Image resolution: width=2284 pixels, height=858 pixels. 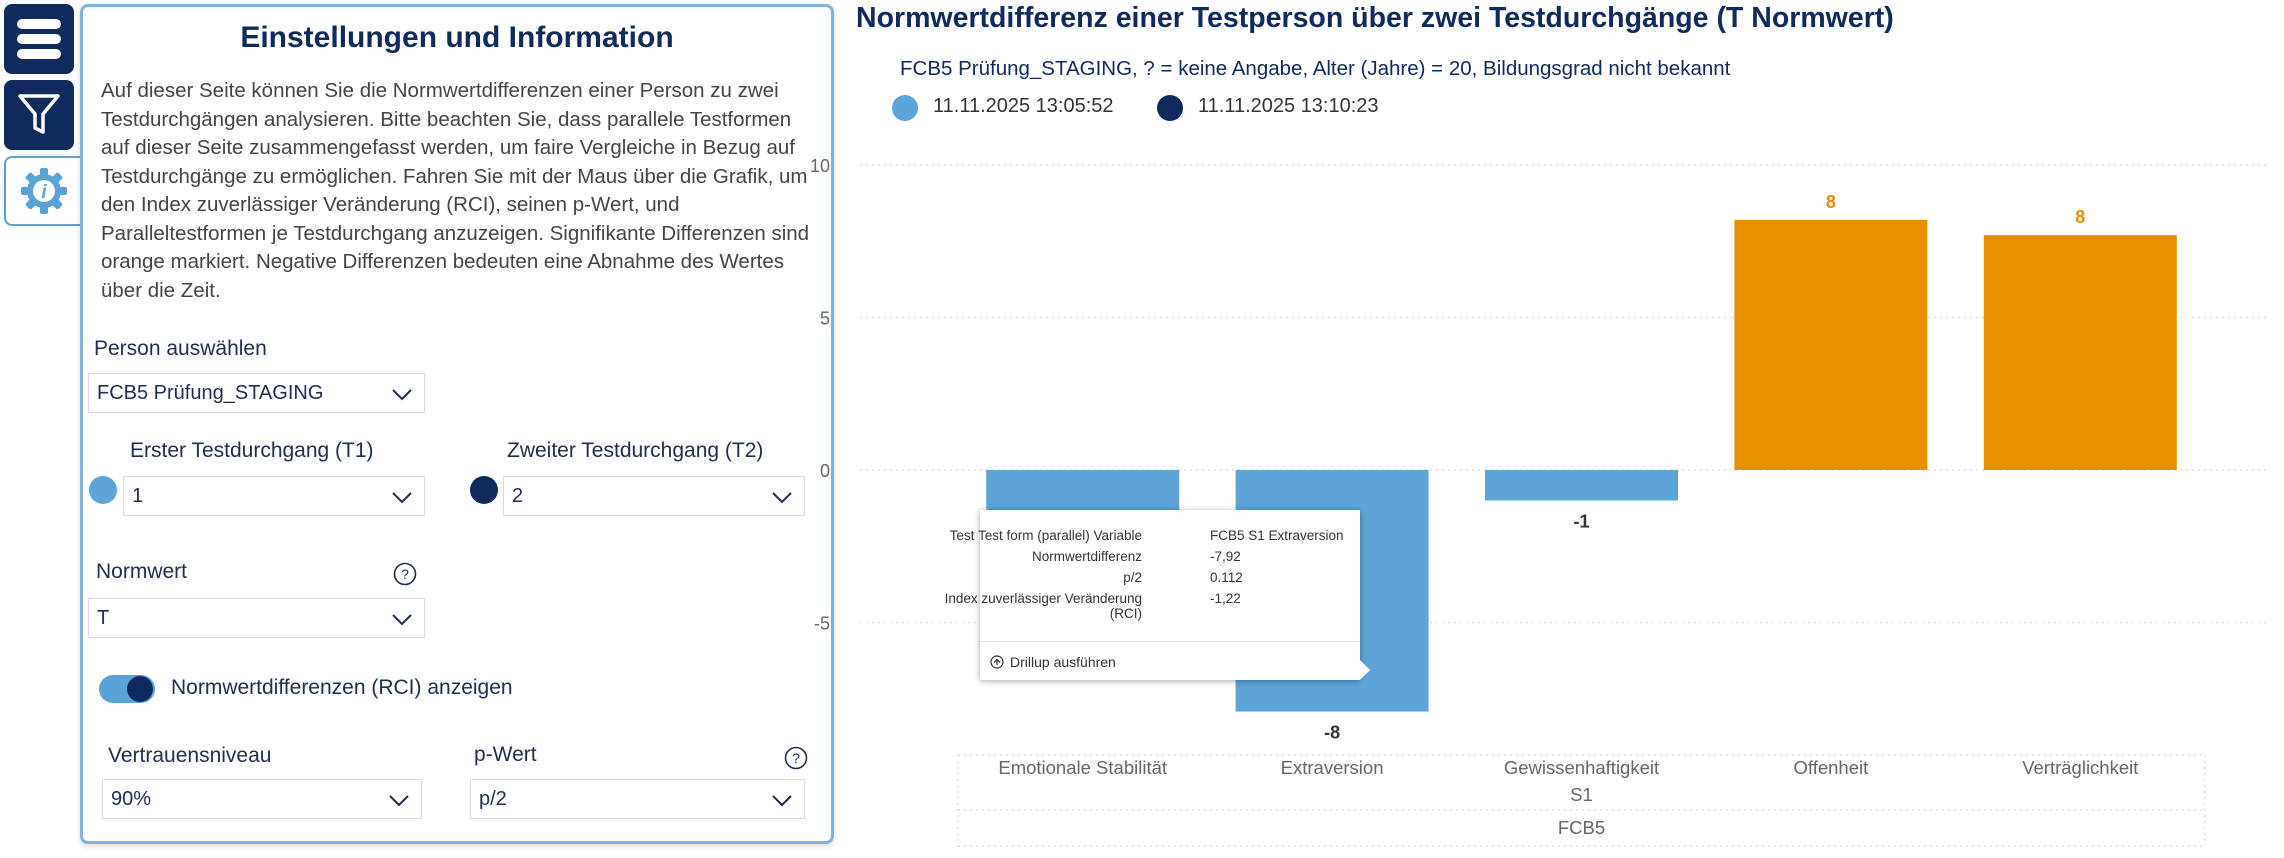 I want to click on tooltip-pointer, so click(x=1365, y=670).